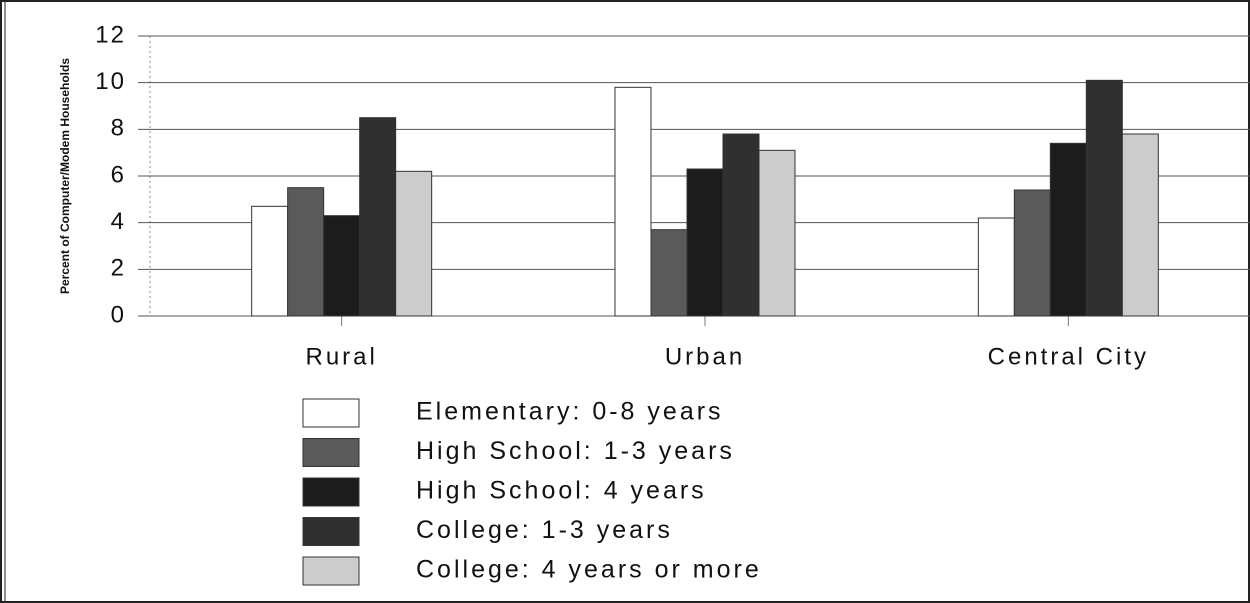 The width and height of the screenshot is (1250, 603). Describe the element at coordinates (118, 128) in the screenshot. I see `y-tick-label: 8` at that location.